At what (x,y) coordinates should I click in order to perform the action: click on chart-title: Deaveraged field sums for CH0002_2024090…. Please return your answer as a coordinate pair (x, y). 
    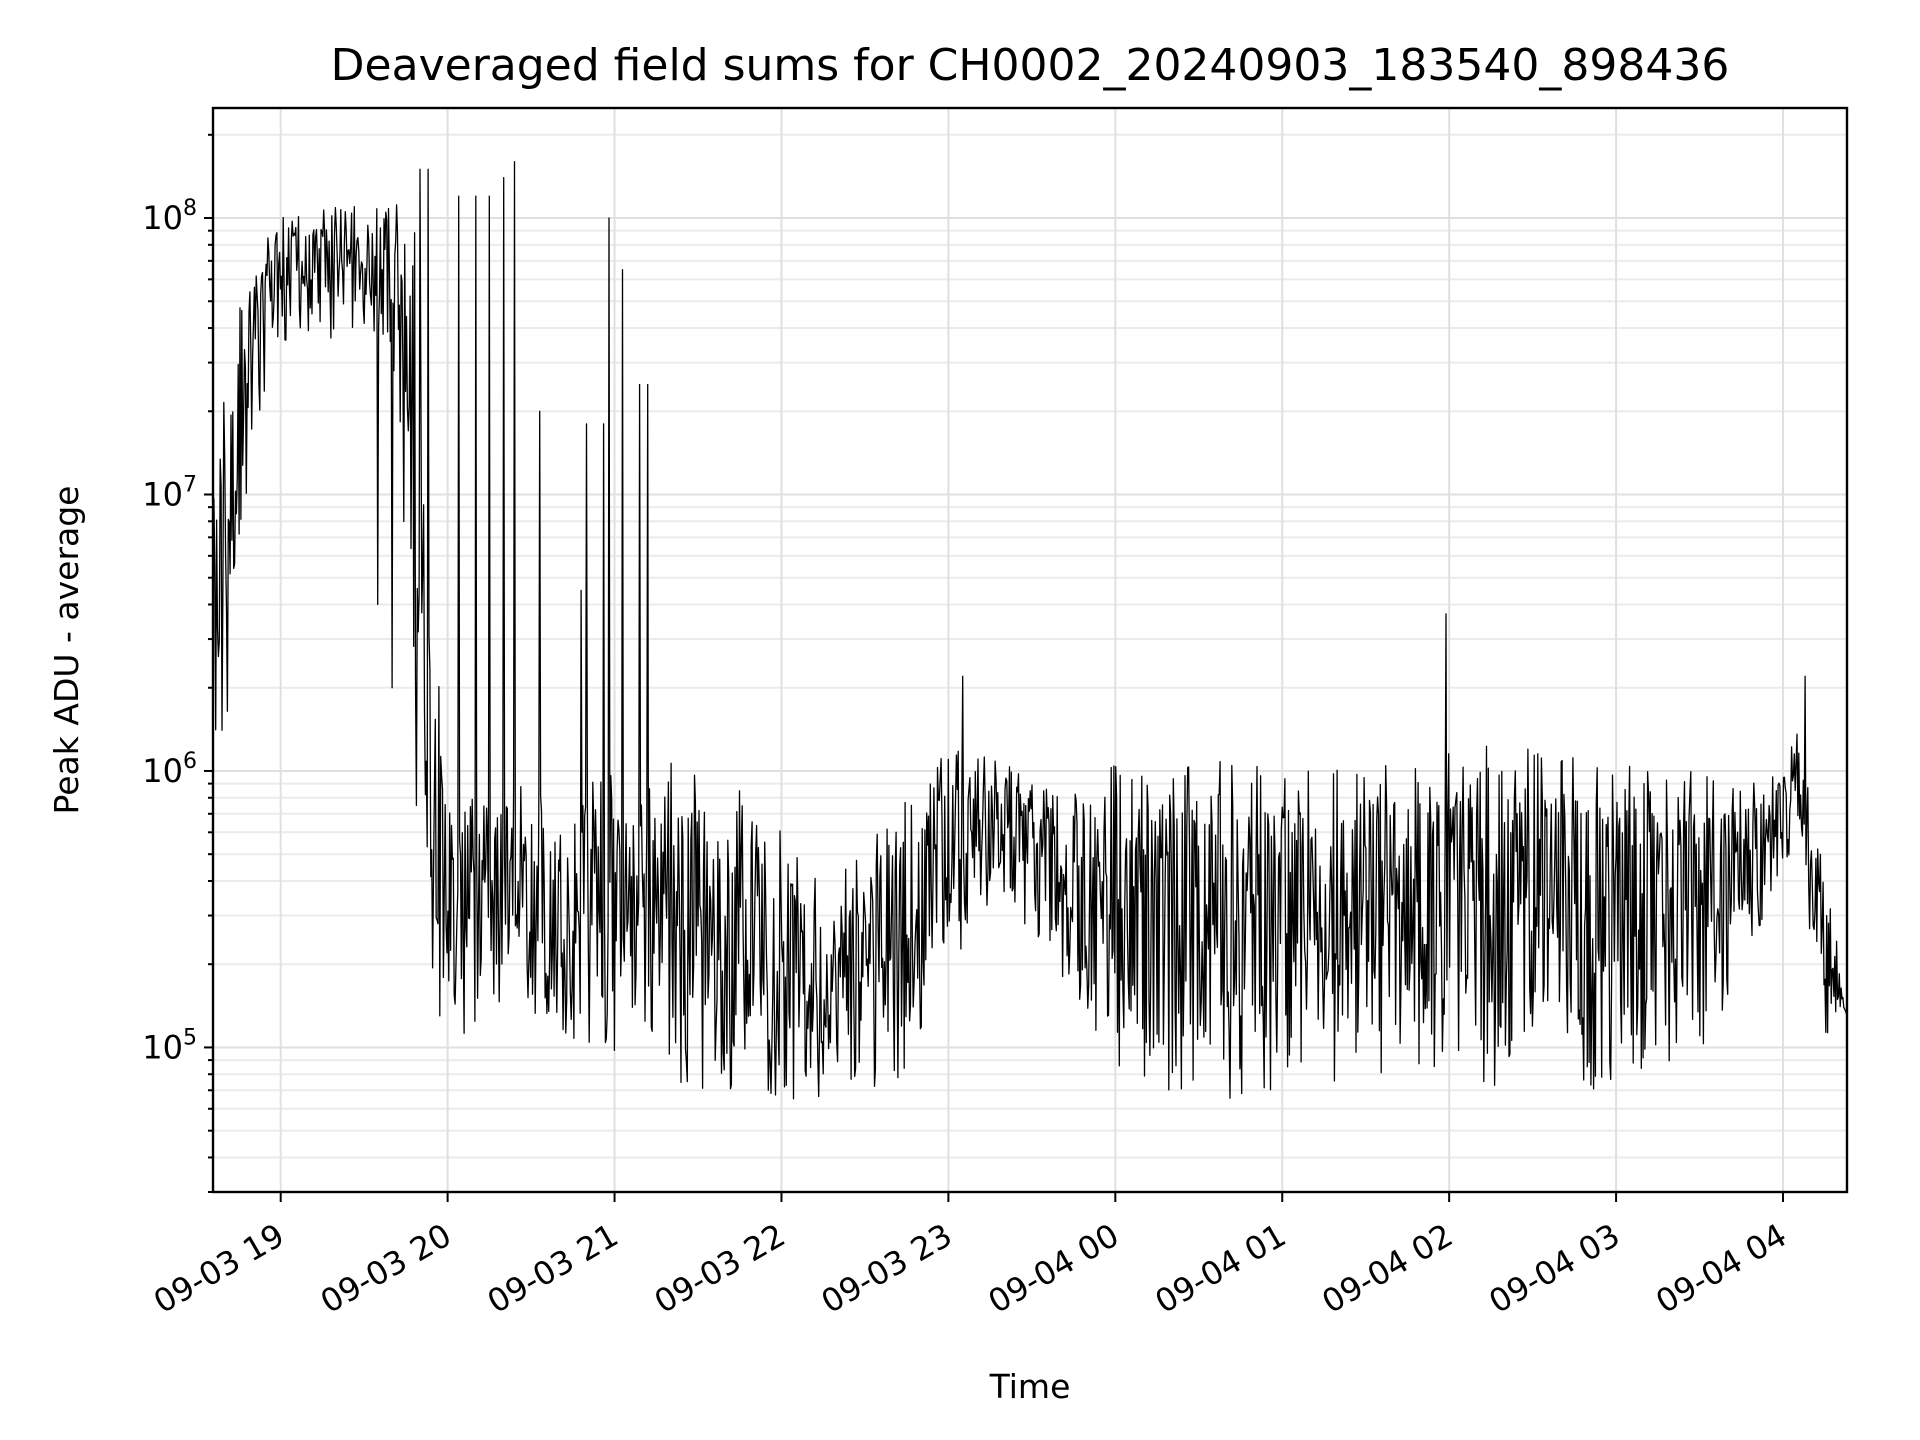
    Looking at the image, I should click on (1030, 65).